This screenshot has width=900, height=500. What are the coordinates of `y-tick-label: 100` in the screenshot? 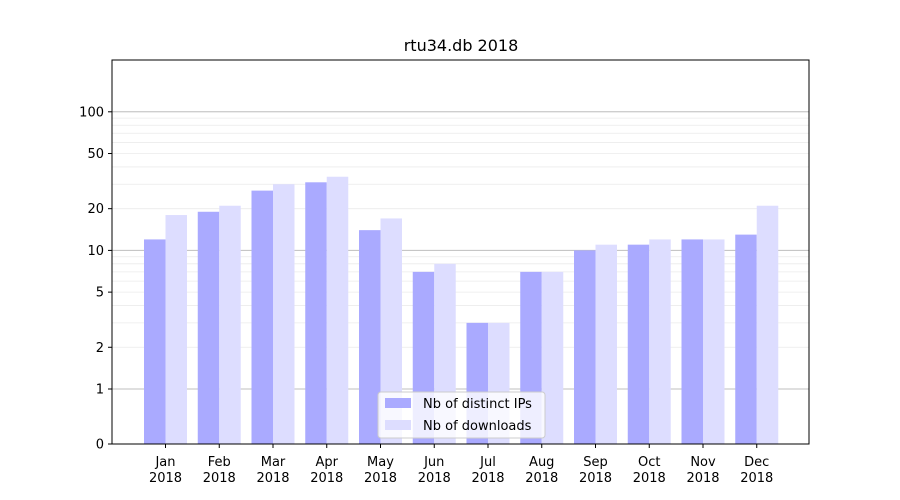 It's located at (91, 112).